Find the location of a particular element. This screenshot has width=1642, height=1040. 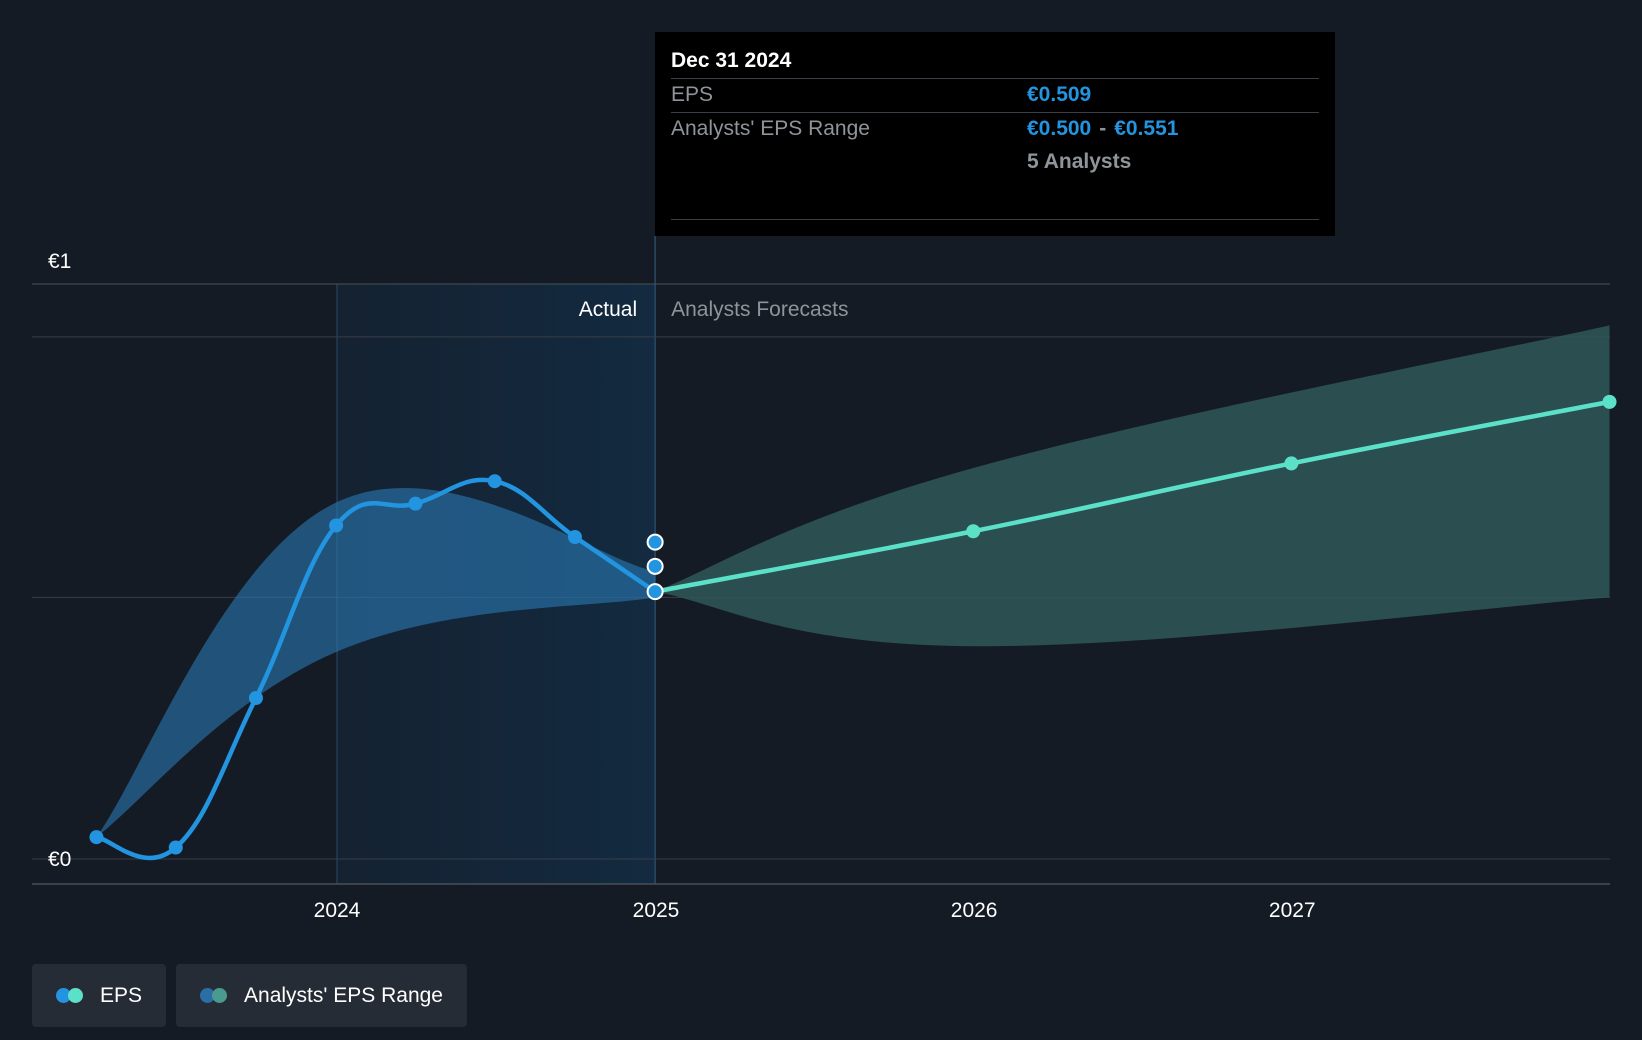

eps-range-band-actual is located at coordinates (376, 662).